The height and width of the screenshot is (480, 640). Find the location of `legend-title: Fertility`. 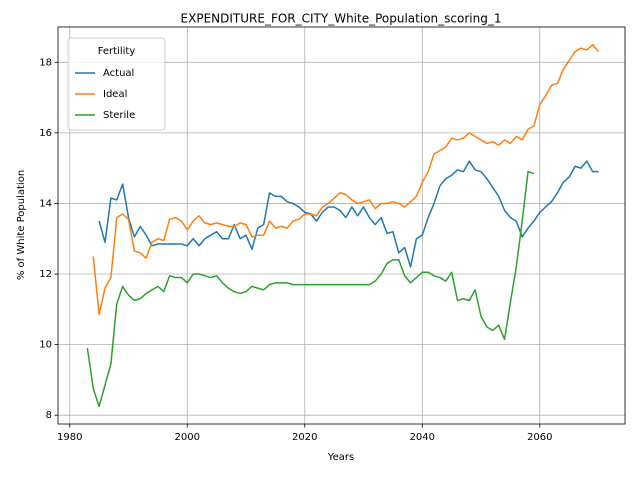

legend-title: Fertility is located at coordinates (117, 51).